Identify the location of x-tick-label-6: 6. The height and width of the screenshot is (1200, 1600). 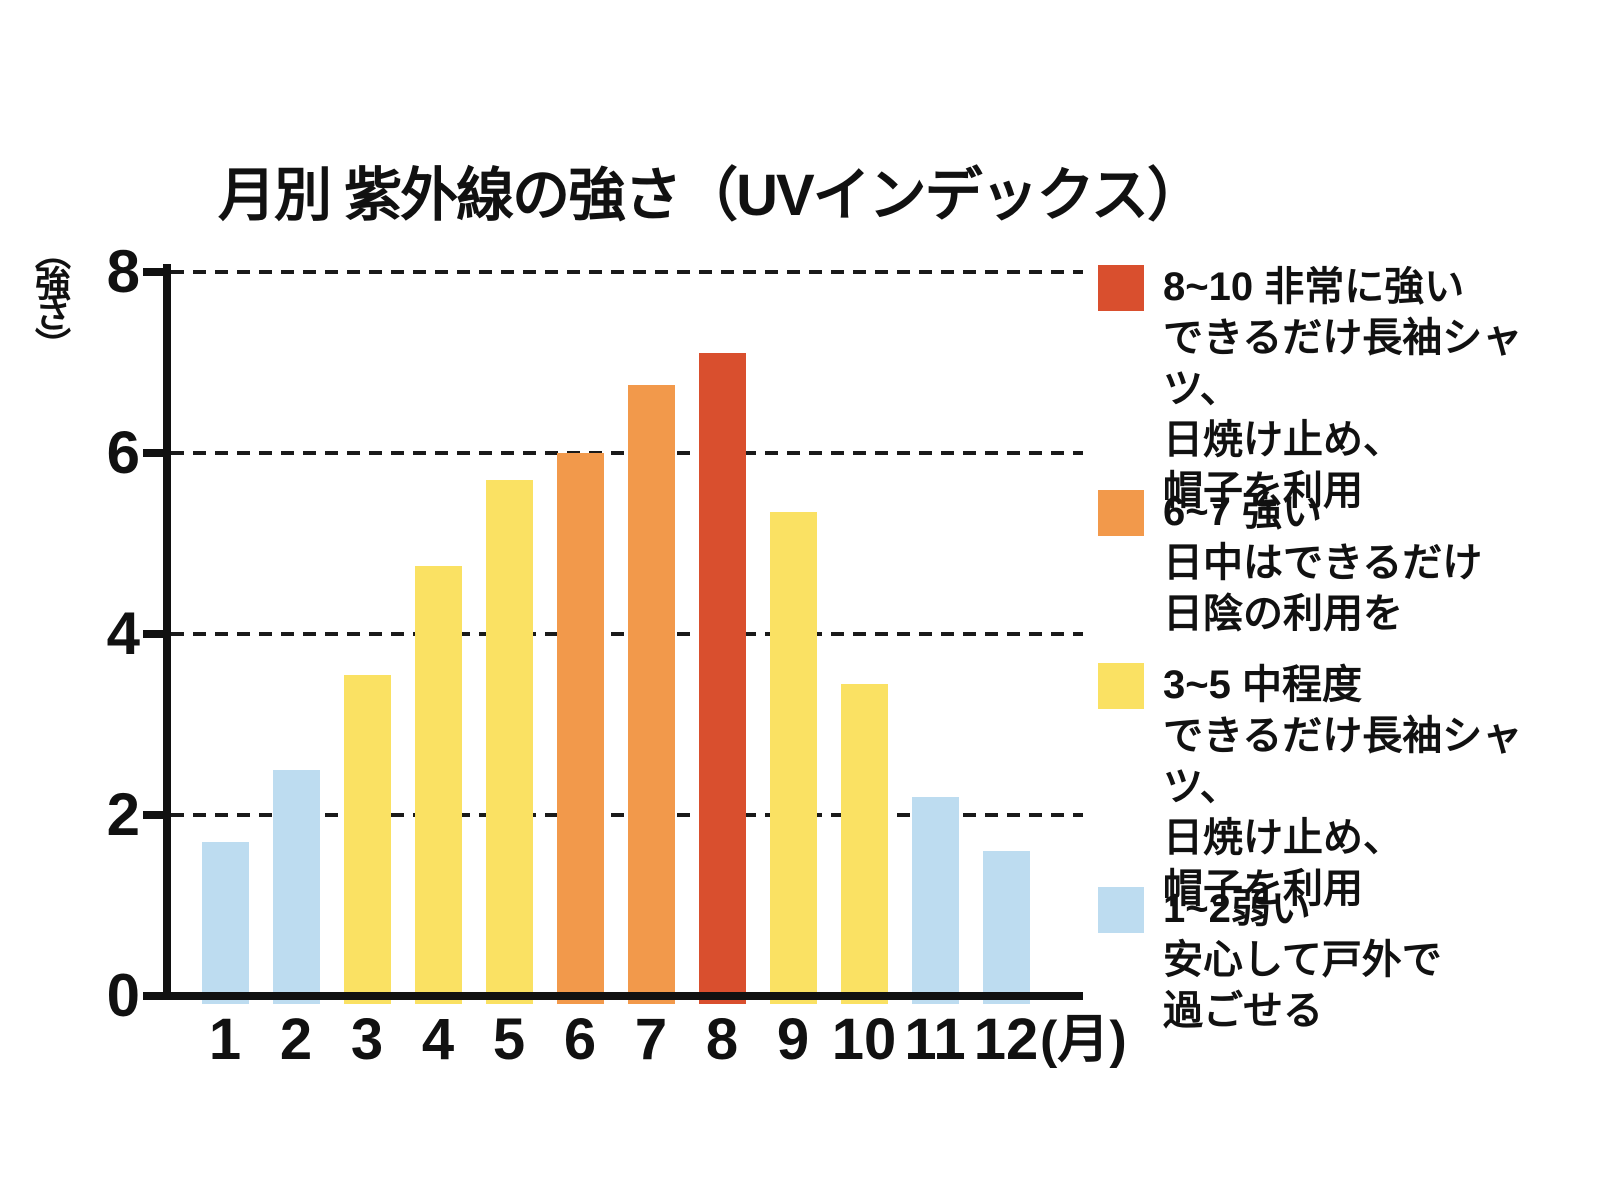
(580, 1039).